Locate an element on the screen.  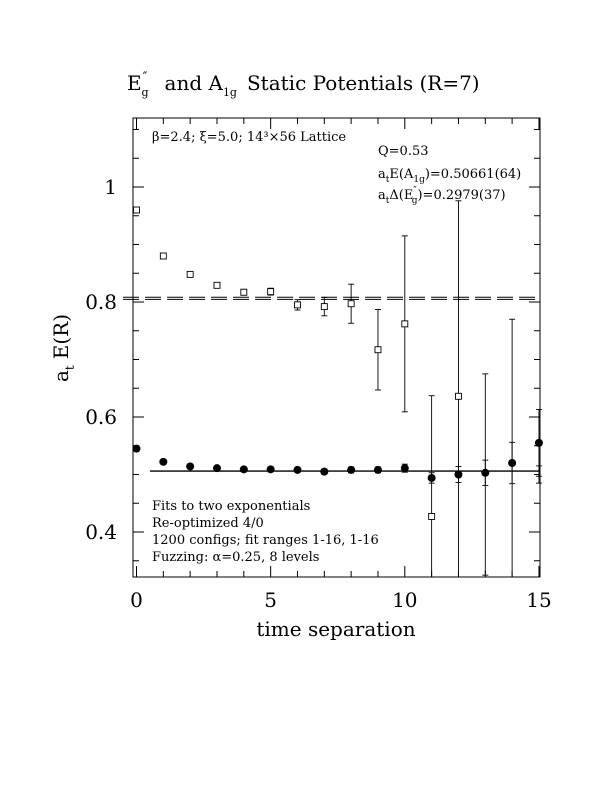
x-tick-label: 10 is located at coordinates (404, 600).